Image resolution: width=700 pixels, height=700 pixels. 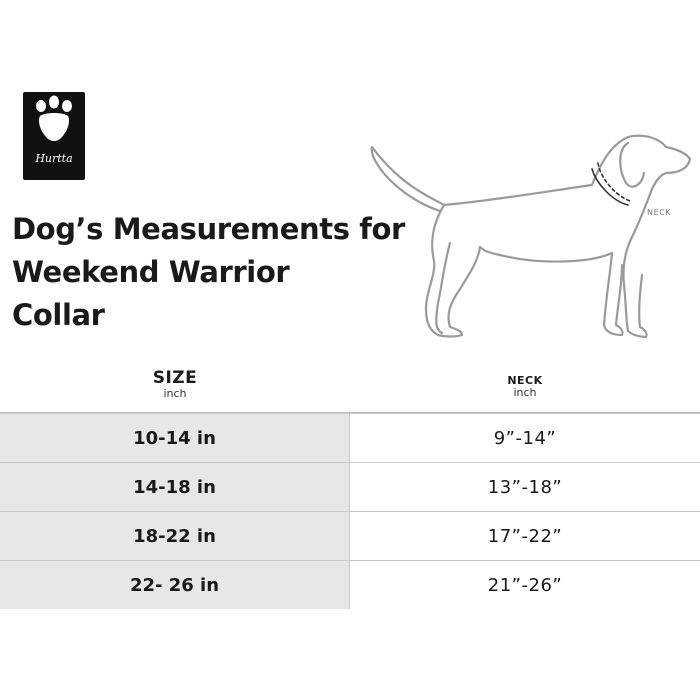 What do you see at coordinates (54, 118) in the screenshot?
I see `paw-icon` at bounding box center [54, 118].